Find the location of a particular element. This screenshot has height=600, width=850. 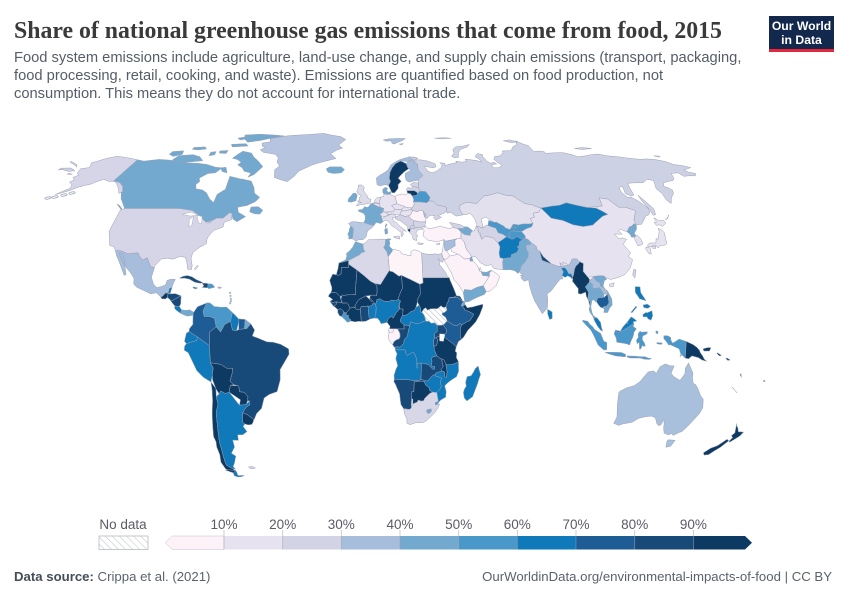

svg-text: 80% is located at coordinates (634, 524).